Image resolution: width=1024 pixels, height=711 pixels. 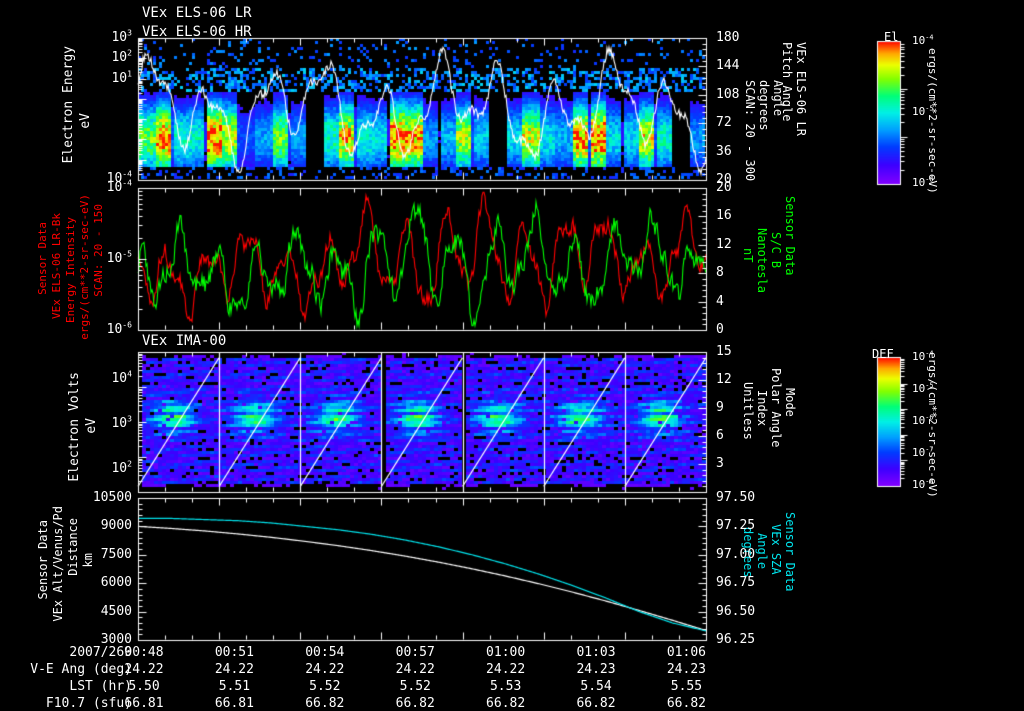 I want to click on panel4-ytick-10500: 10500, so click(x=112, y=497).